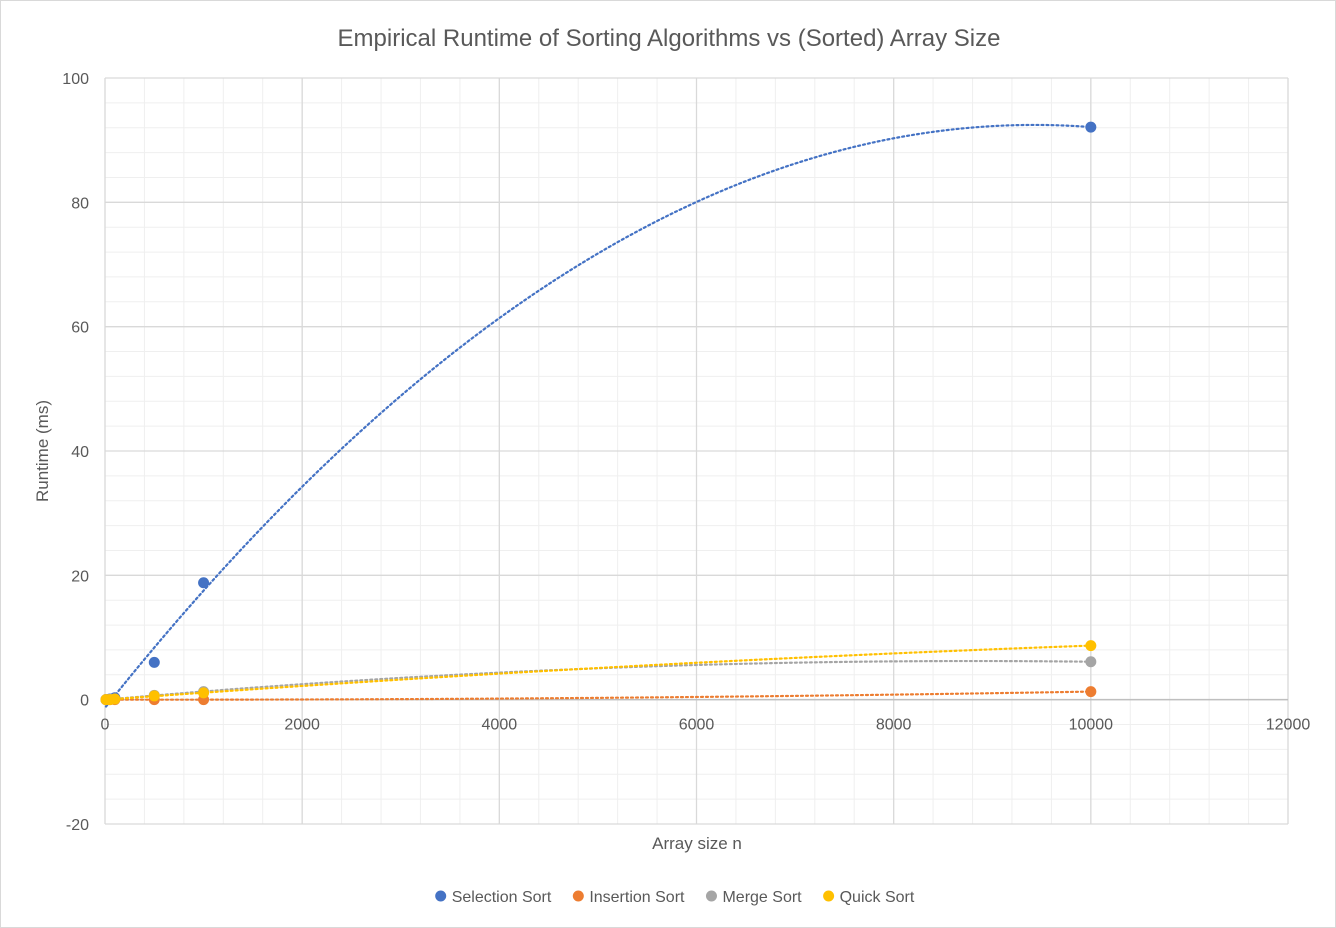 The height and width of the screenshot is (928, 1336). What do you see at coordinates (80, 452) in the screenshot?
I see `y-tick-label: 40` at bounding box center [80, 452].